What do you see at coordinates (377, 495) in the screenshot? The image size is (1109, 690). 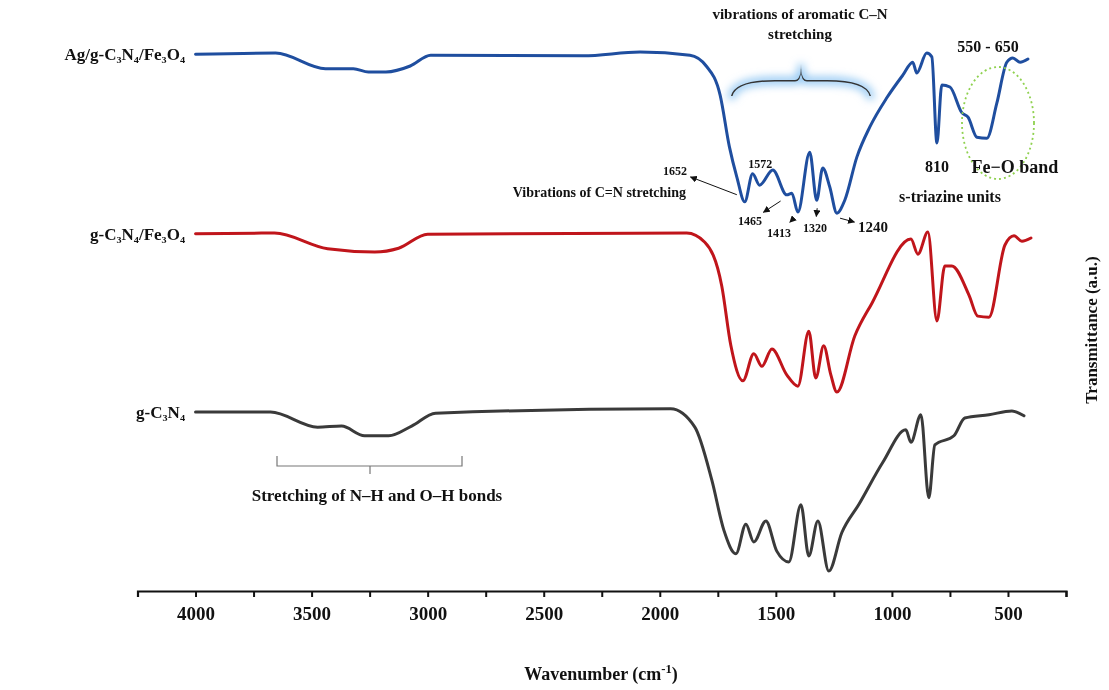 I see `annotation: Stretching of N–H and O–H bonds` at bounding box center [377, 495].